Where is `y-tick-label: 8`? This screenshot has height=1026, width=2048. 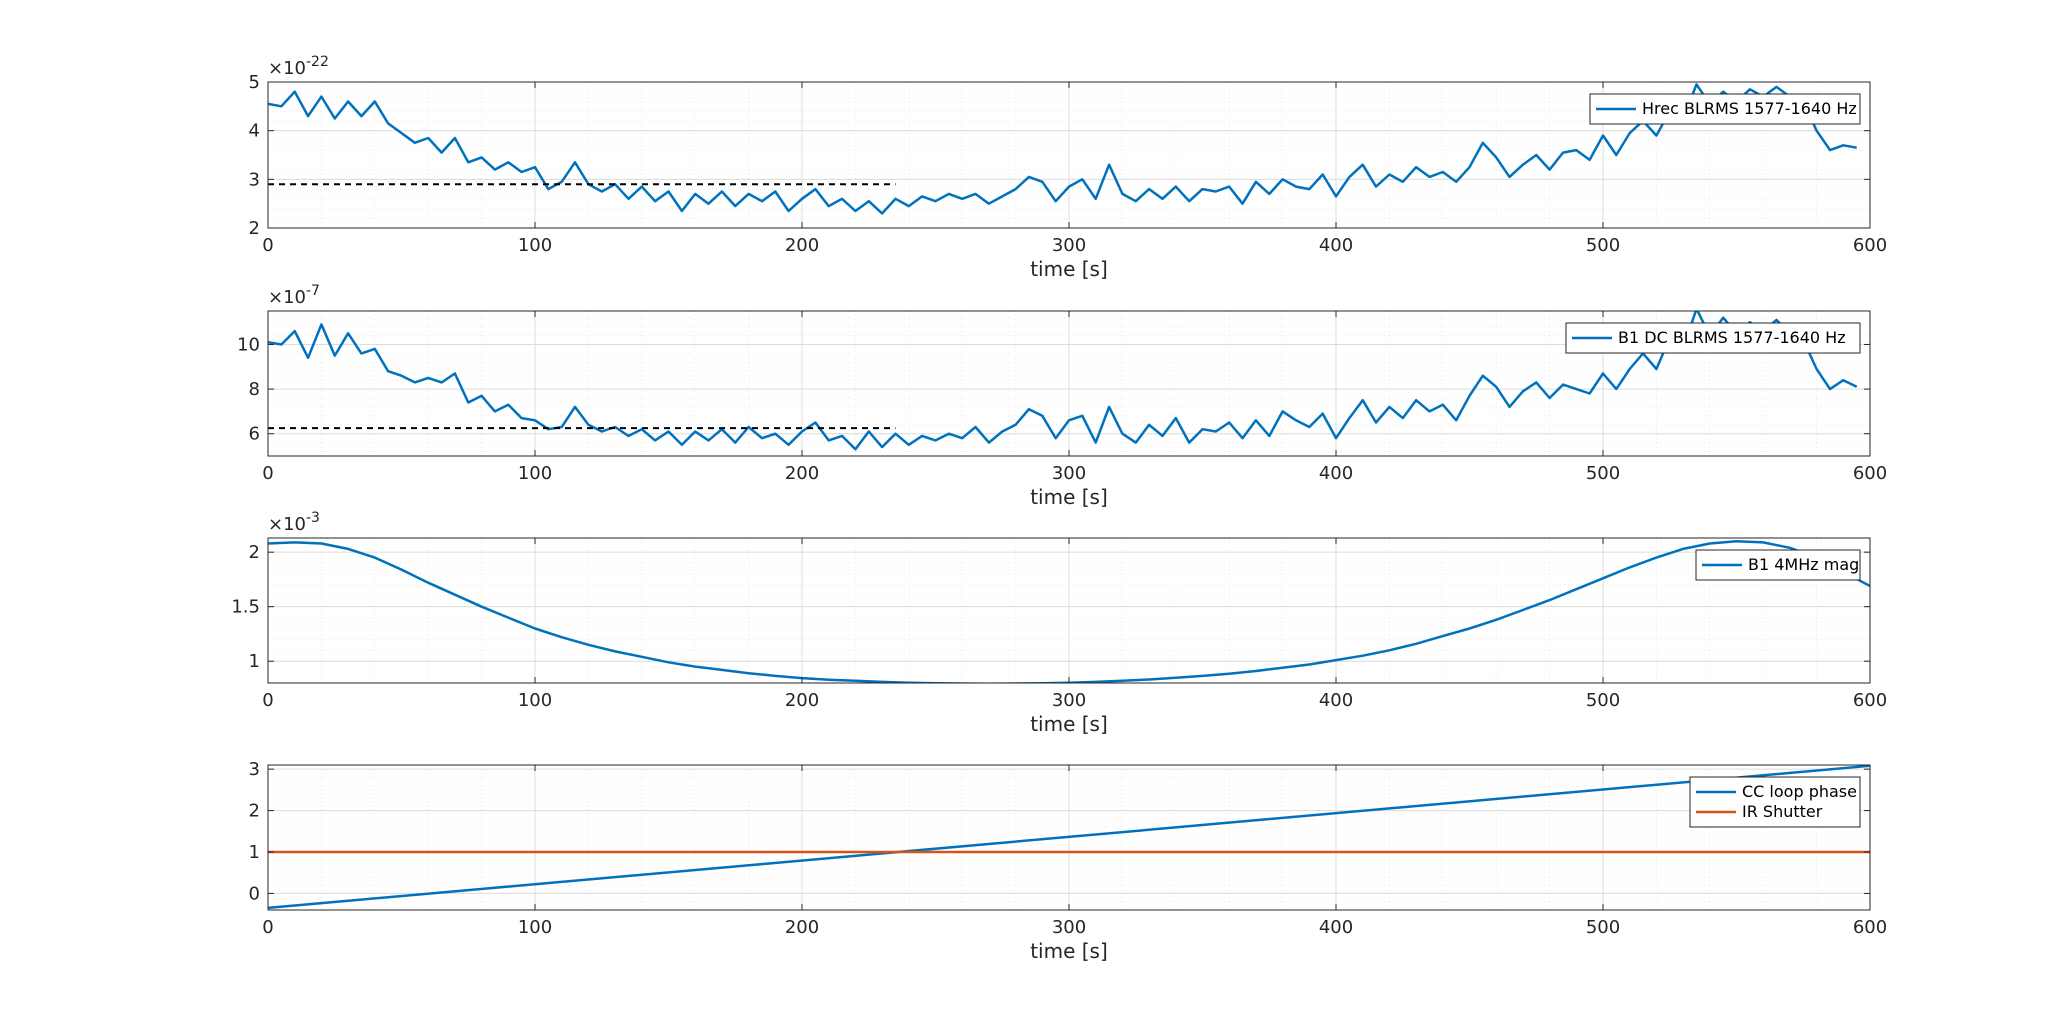 y-tick-label: 8 is located at coordinates (254, 389).